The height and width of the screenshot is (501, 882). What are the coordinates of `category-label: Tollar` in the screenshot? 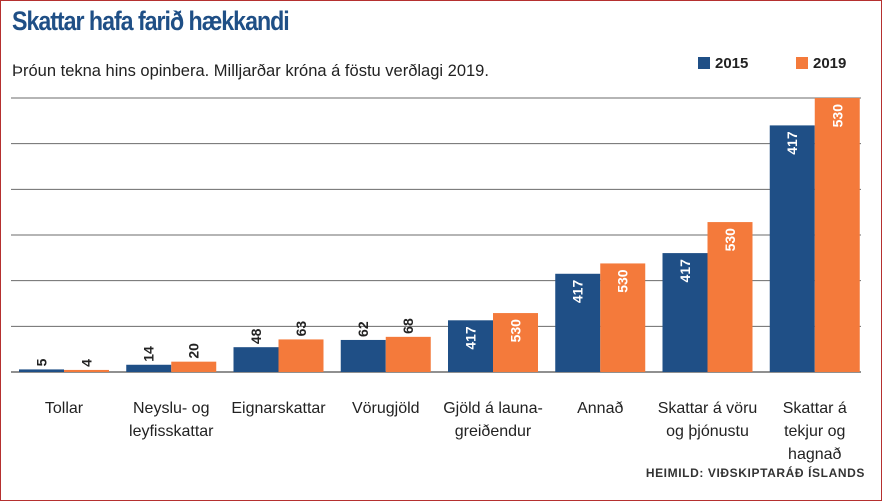 It's located at (64, 408).